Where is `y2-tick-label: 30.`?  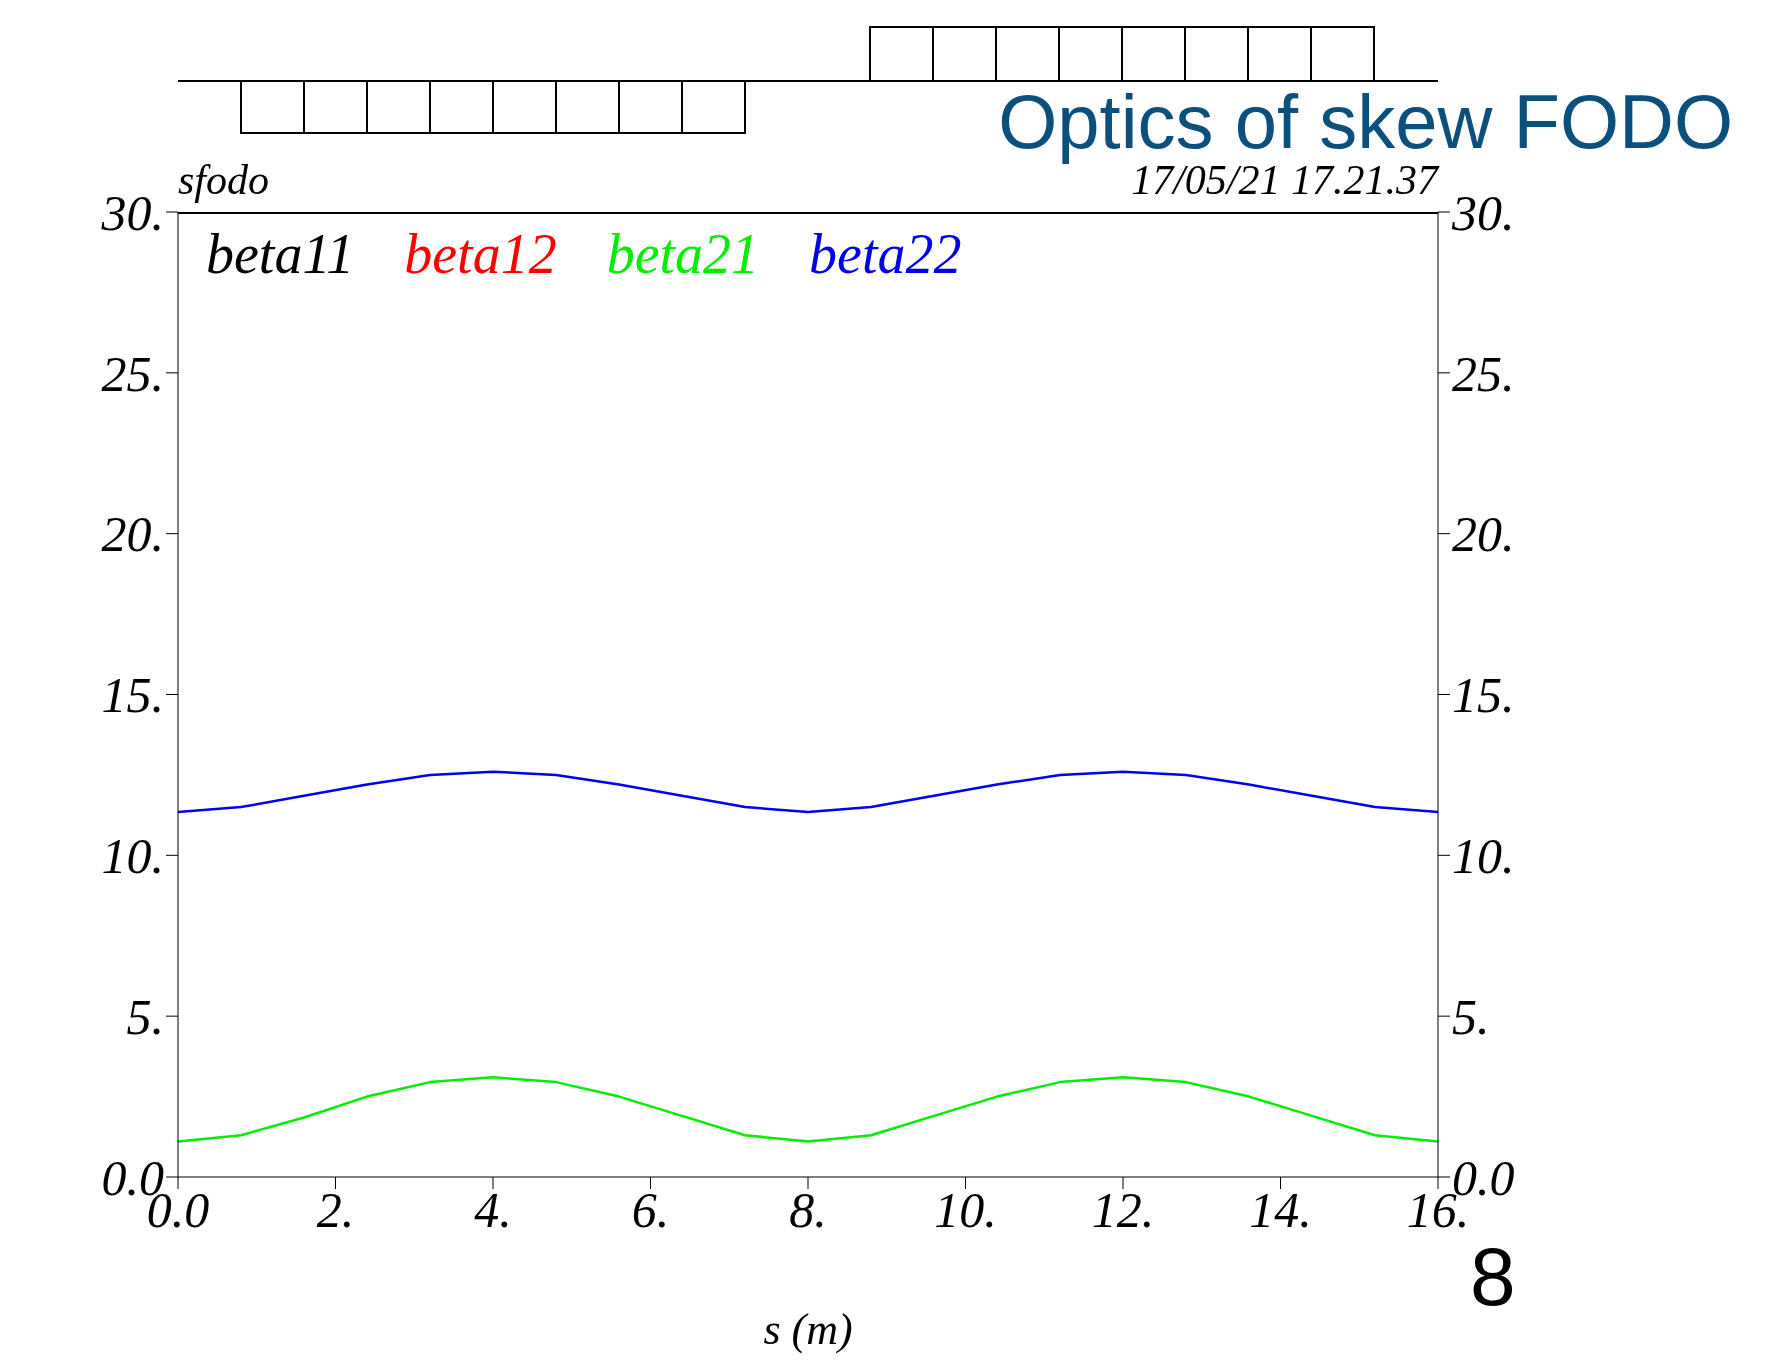
y2-tick-label: 30. is located at coordinates (1483, 212).